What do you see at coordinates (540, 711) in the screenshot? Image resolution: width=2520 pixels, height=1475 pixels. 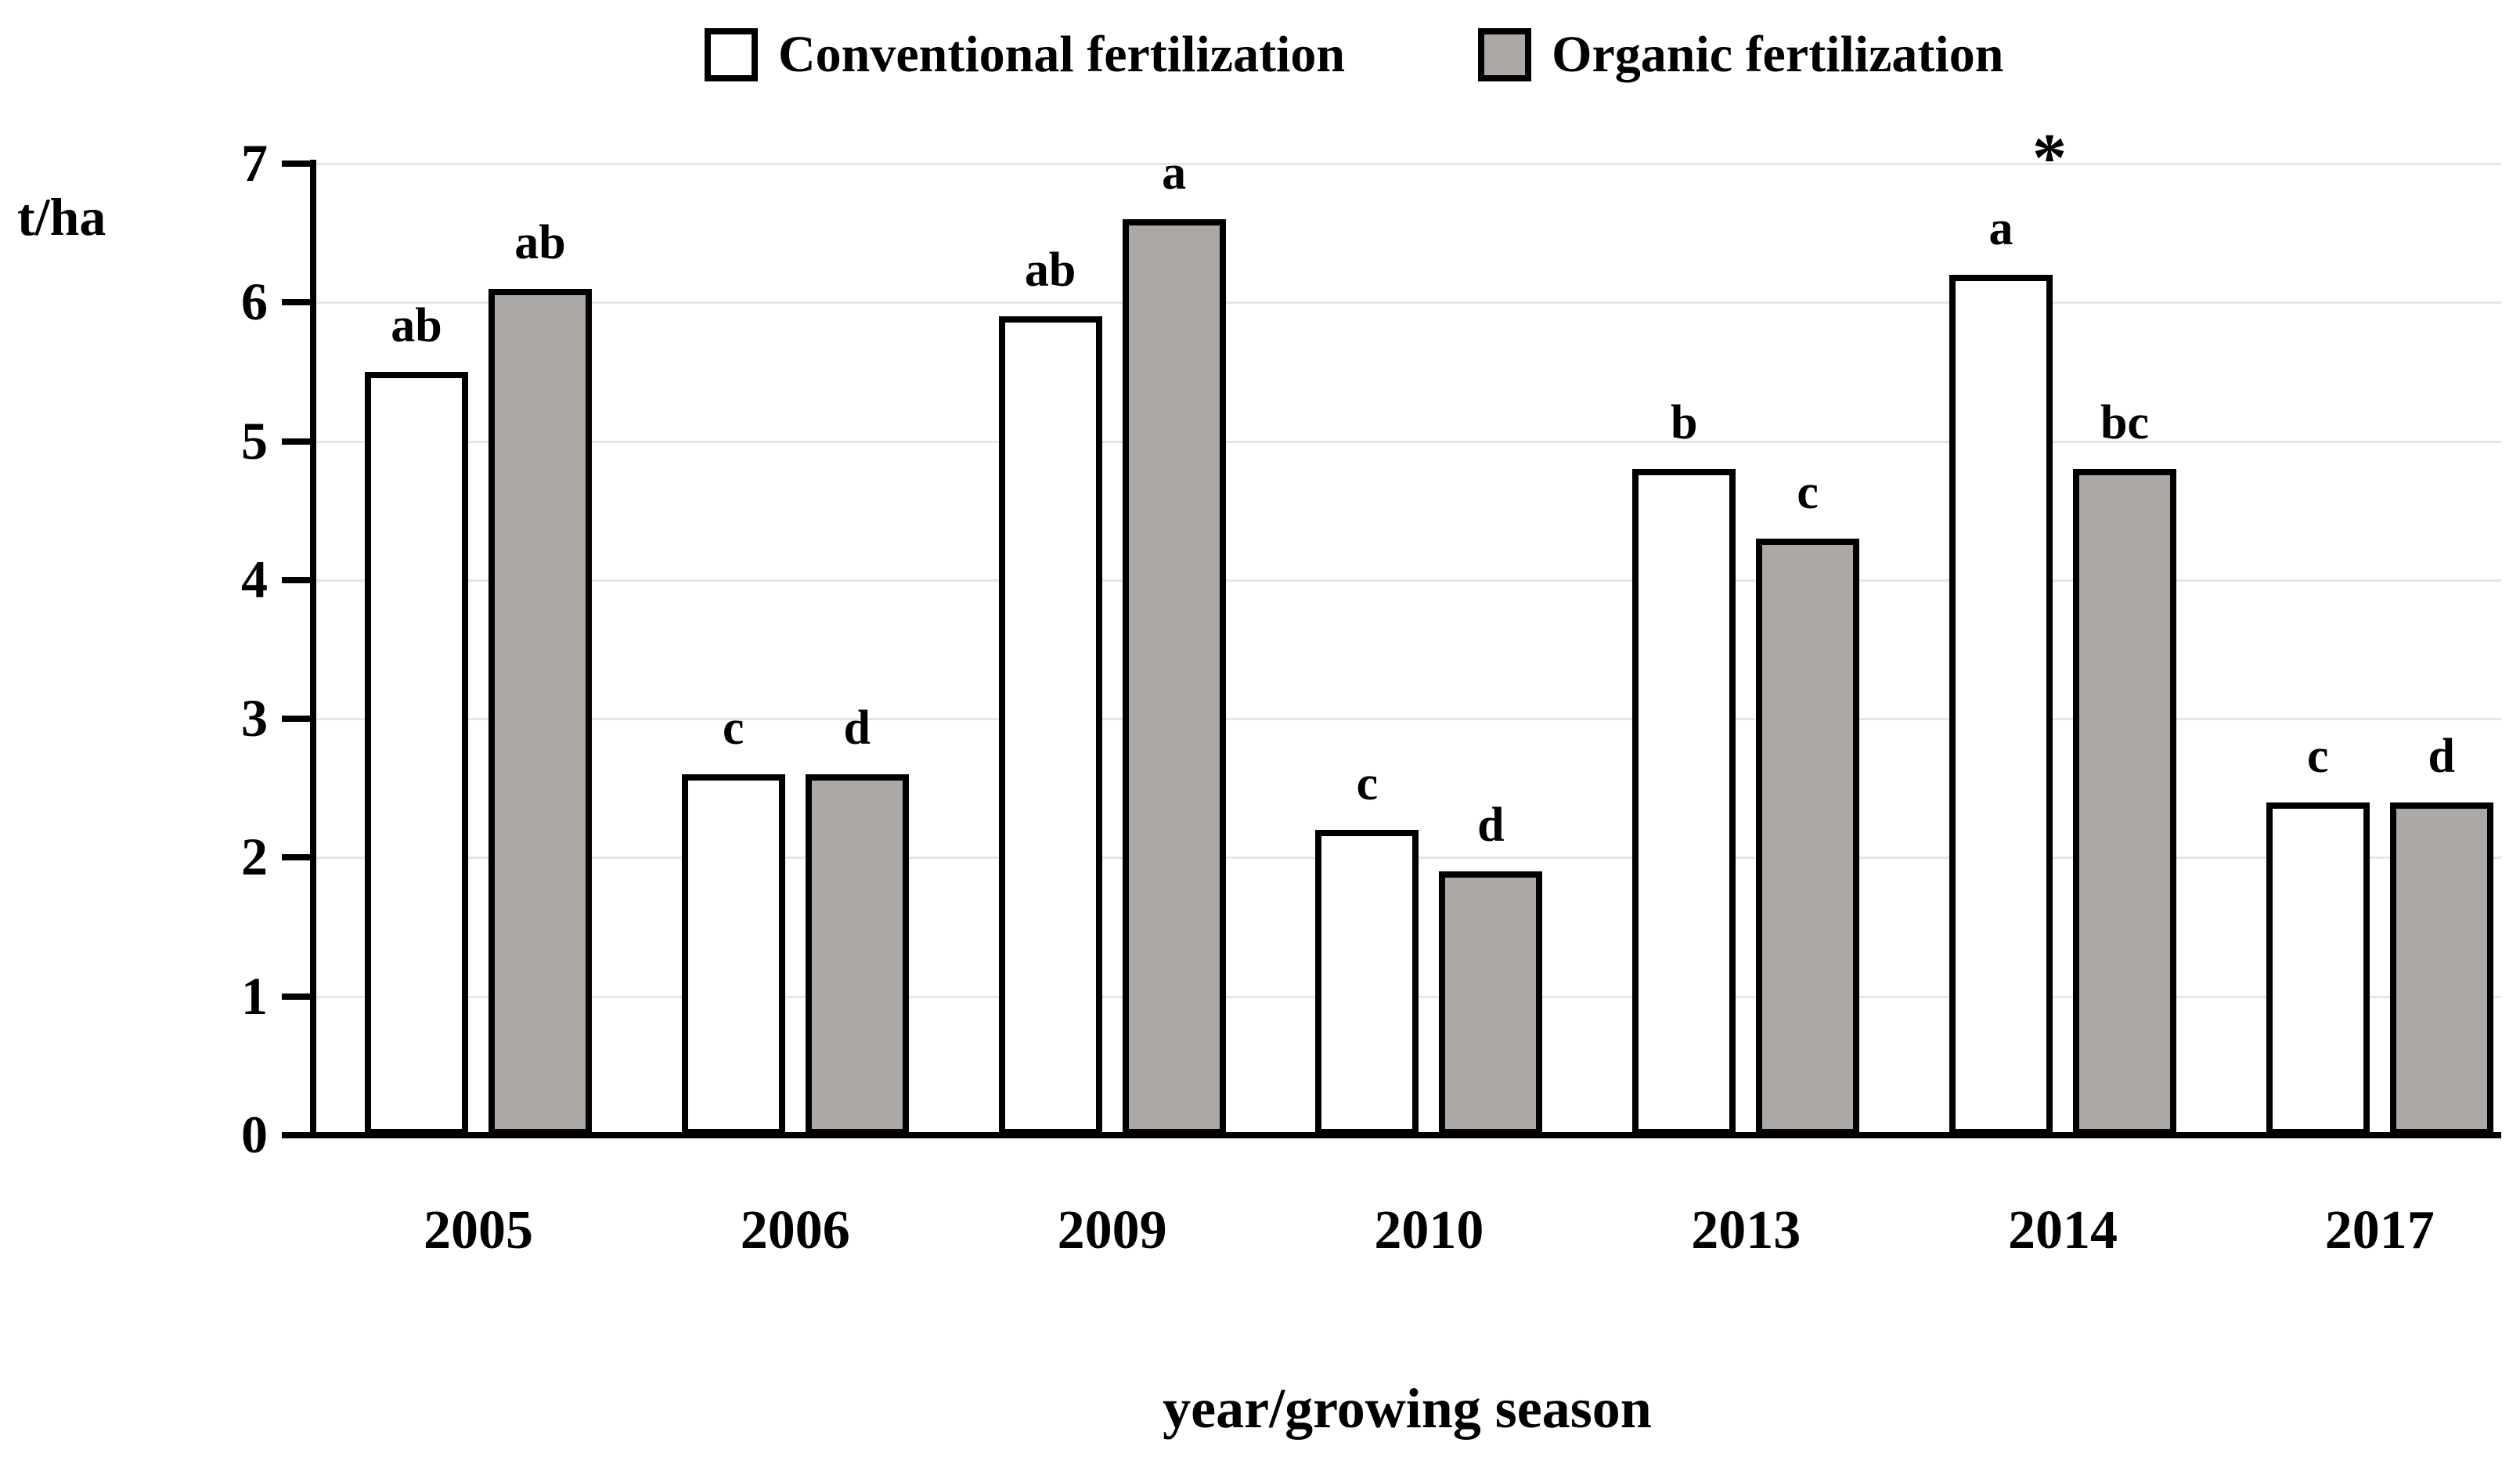 I see `bar-organic-2005` at bounding box center [540, 711].